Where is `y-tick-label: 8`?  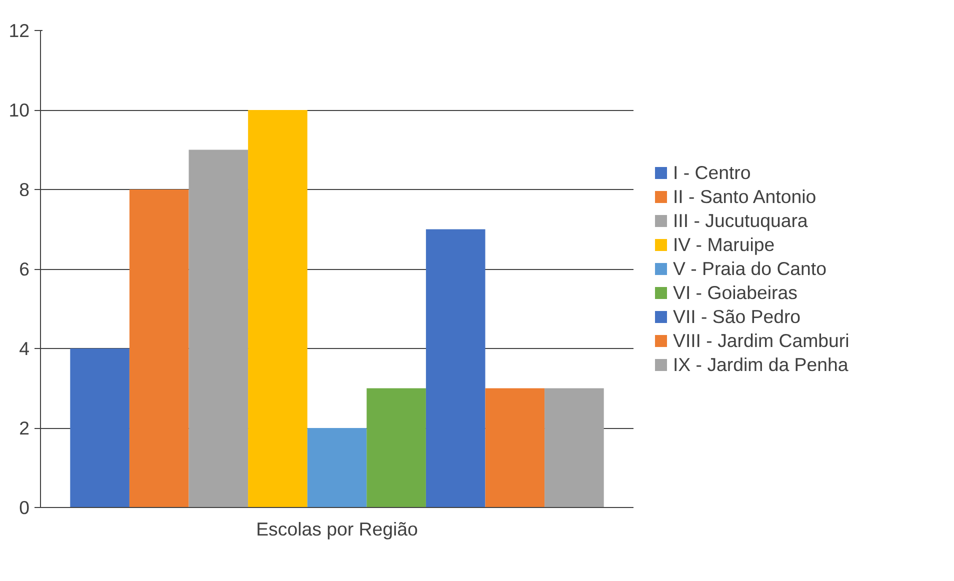
y-tick-label: 8 is located at coordinates (24, 189).